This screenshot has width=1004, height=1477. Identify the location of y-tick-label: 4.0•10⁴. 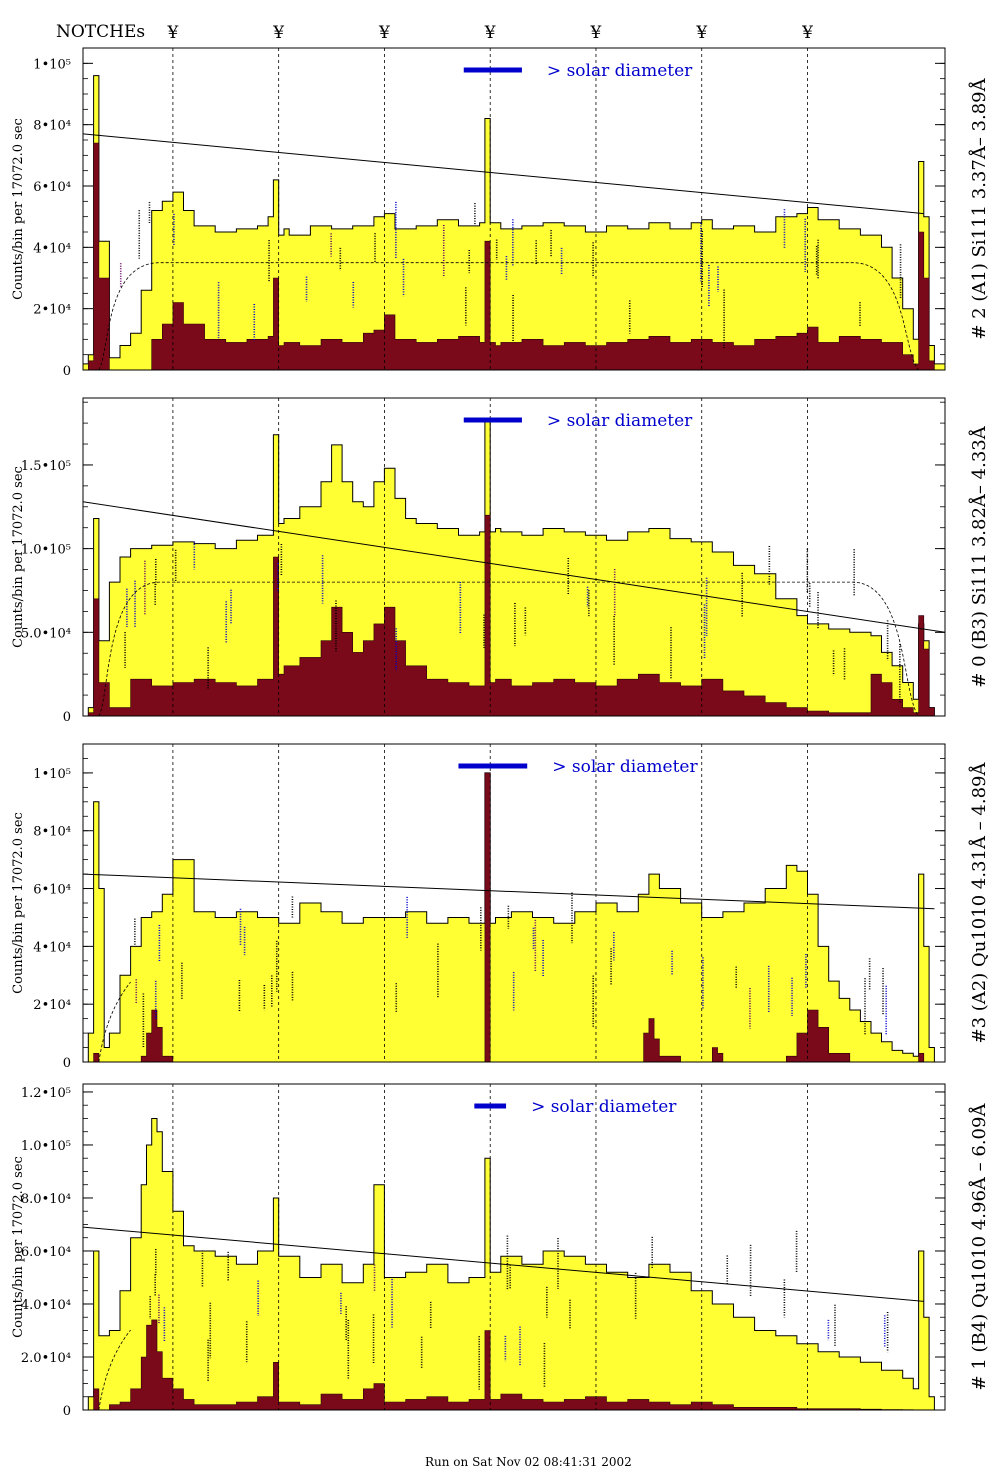
(46, 1305).